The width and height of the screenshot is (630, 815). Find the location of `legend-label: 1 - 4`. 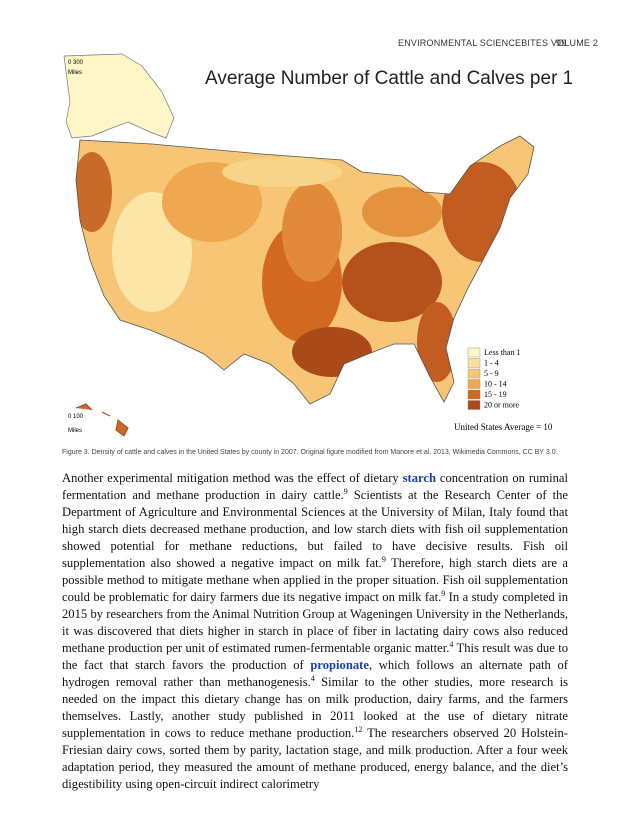

legend-label: 1 - 4 is located at coordinates (491, 363).